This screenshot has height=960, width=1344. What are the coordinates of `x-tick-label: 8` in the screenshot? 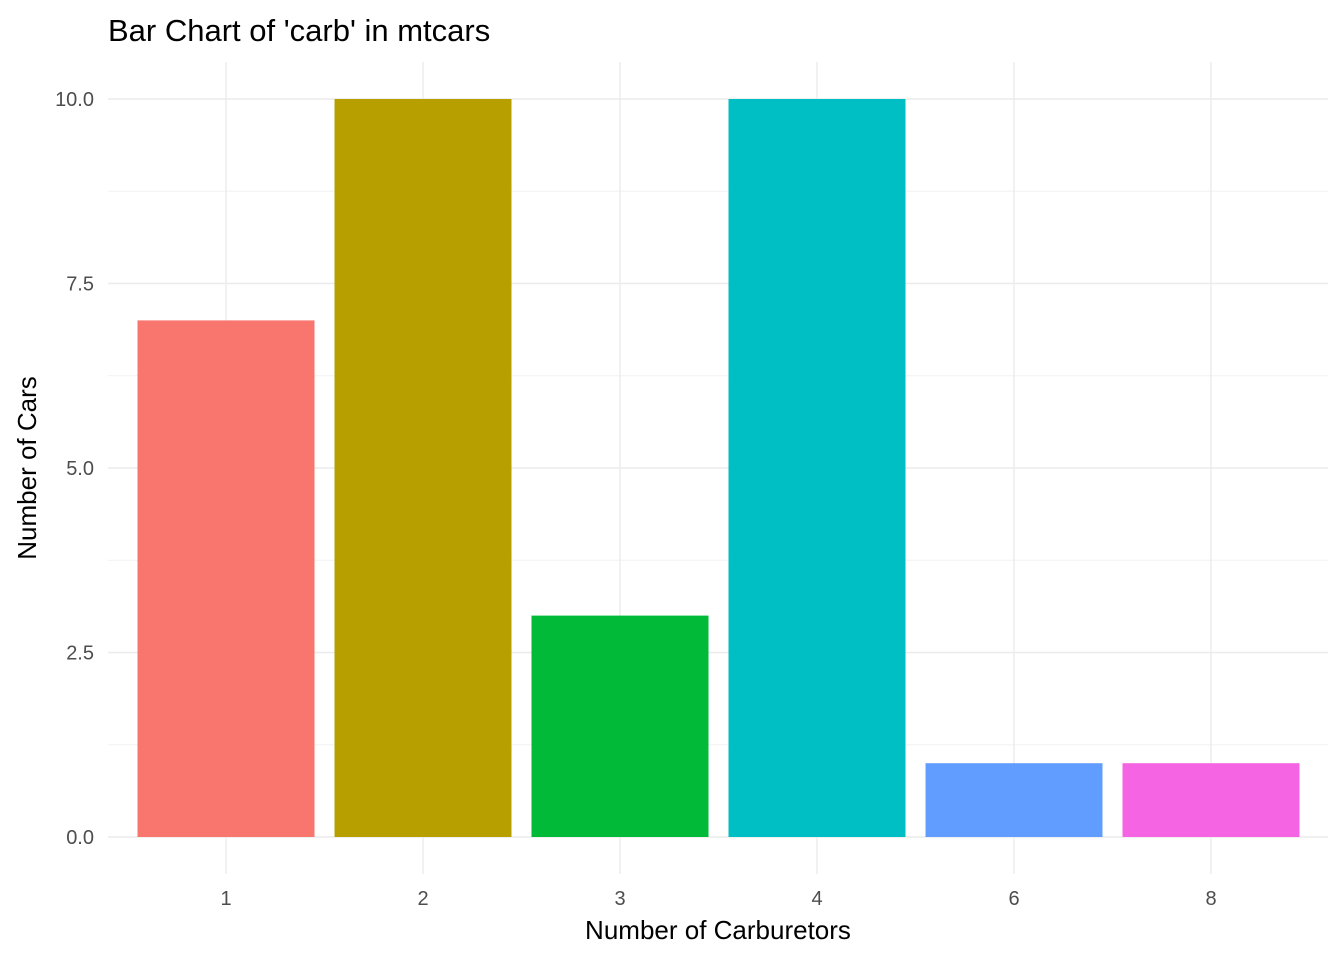 It's located at (1210, 899).